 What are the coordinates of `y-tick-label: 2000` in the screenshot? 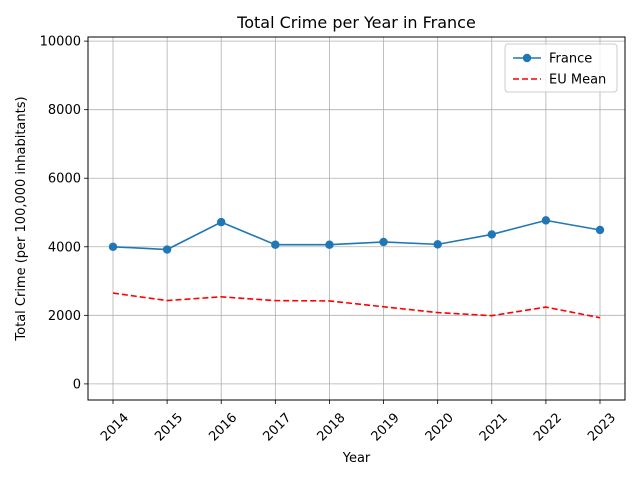 It's located at (64, 316).